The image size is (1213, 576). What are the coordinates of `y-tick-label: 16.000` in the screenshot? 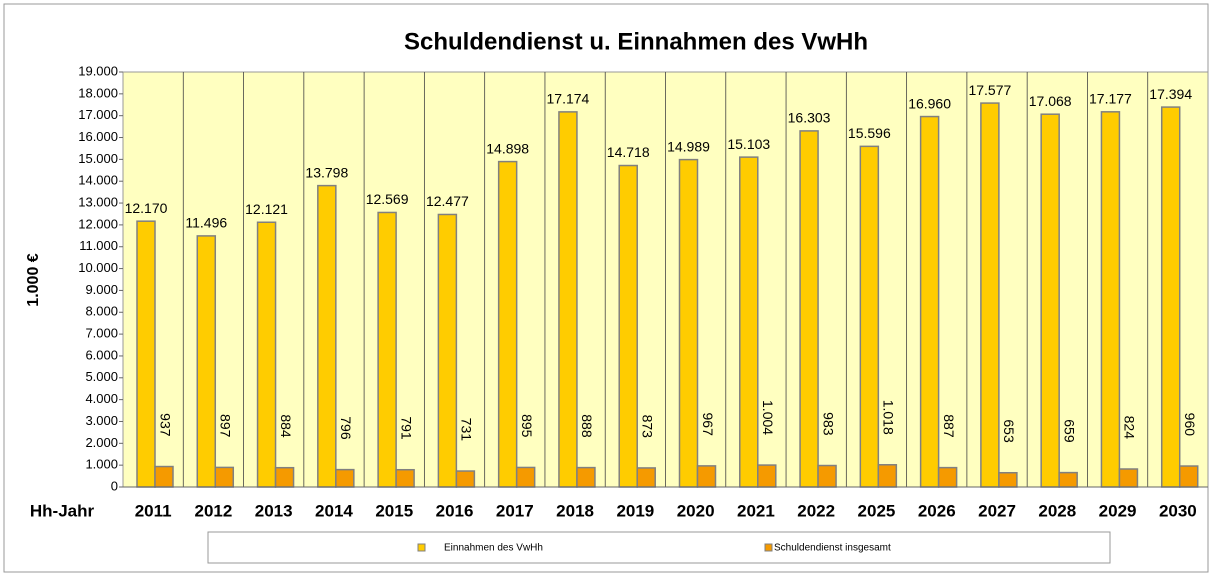 It's located at (98, 136).